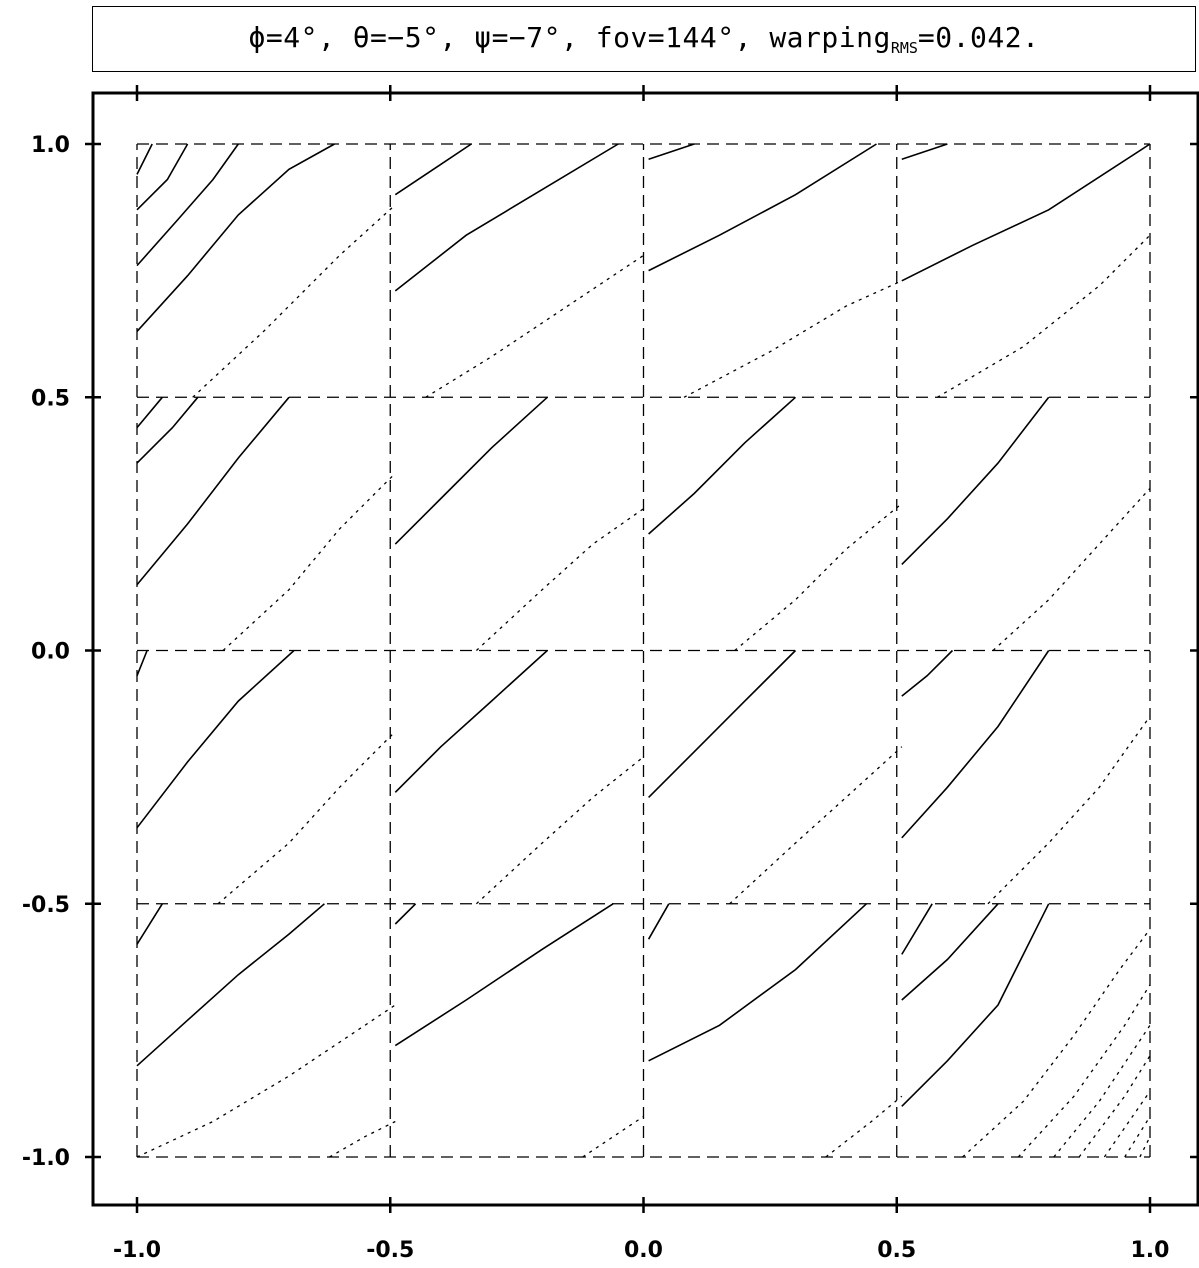 Image resolution: width=1199 pixels, height=1268 pixels. Describe the element at coordinates (50, 145) in the screenshot. I see `y-tick-label-0: 1.0` at that location.